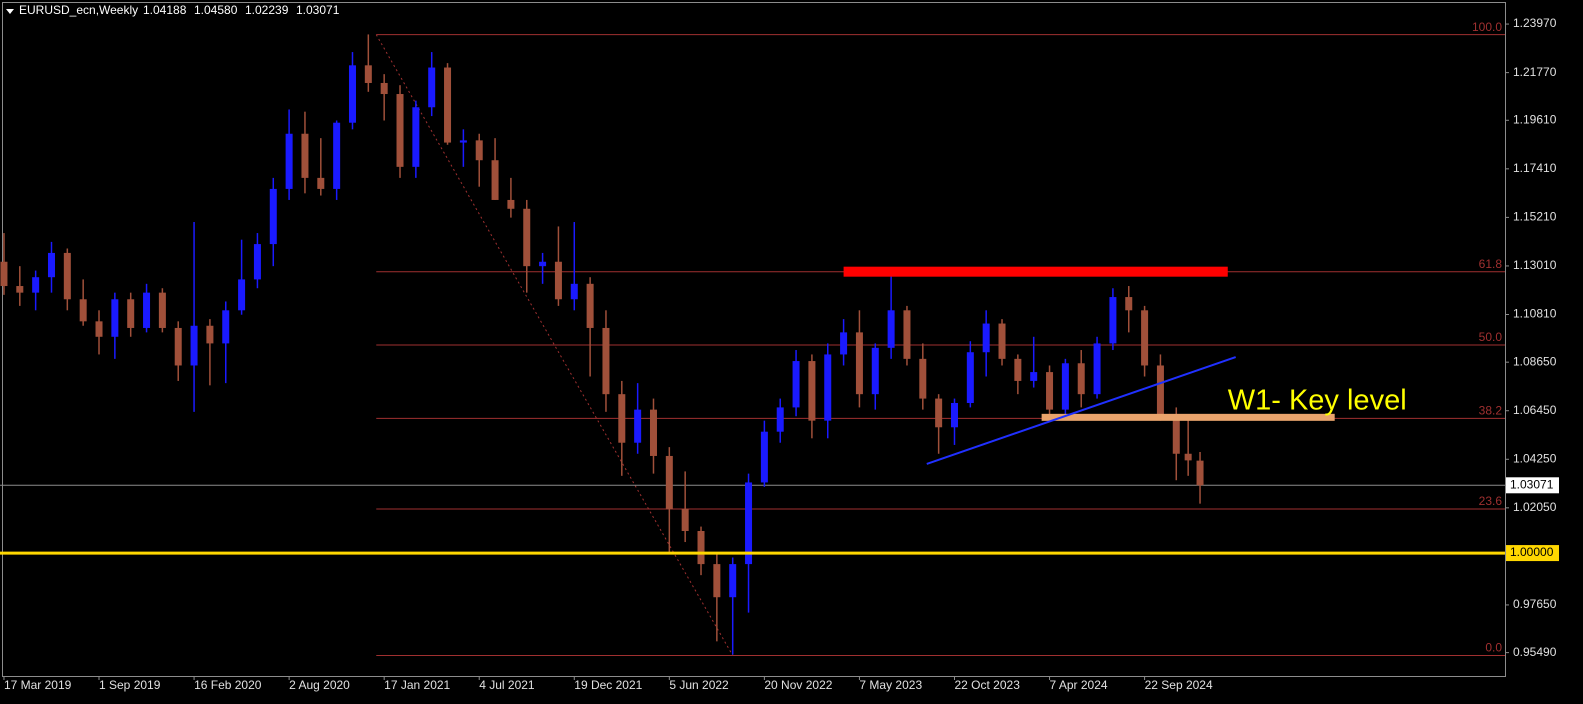 Image resolution: width=1583 pixels, height=704 pixels. What do you see at coordinates (1035, 271) in the screenshot?
I see `resistance-zone` at bounding box center [1035, 271].